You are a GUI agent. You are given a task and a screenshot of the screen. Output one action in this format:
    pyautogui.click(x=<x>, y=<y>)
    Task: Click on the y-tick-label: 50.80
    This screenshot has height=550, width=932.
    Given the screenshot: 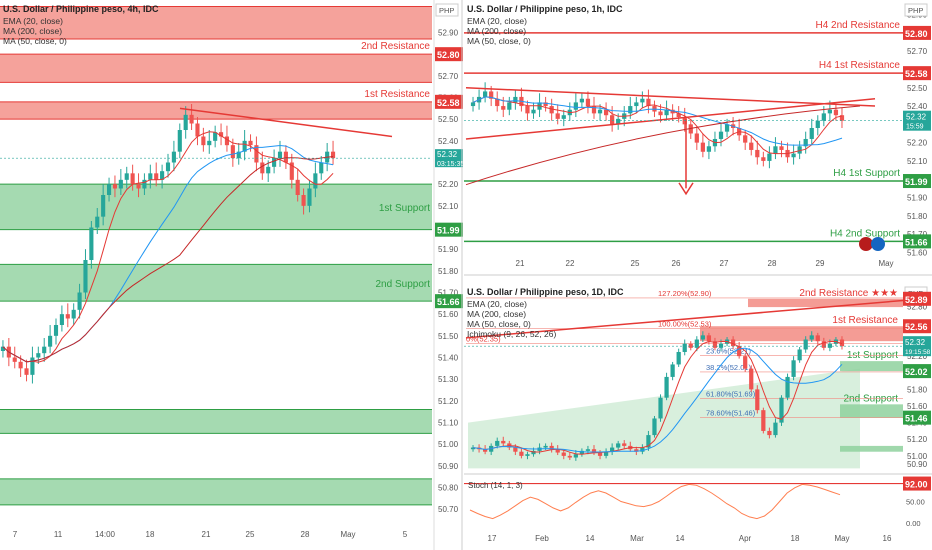 What is the action you would take?
    pyautogui.click(x=448, y=488)
    